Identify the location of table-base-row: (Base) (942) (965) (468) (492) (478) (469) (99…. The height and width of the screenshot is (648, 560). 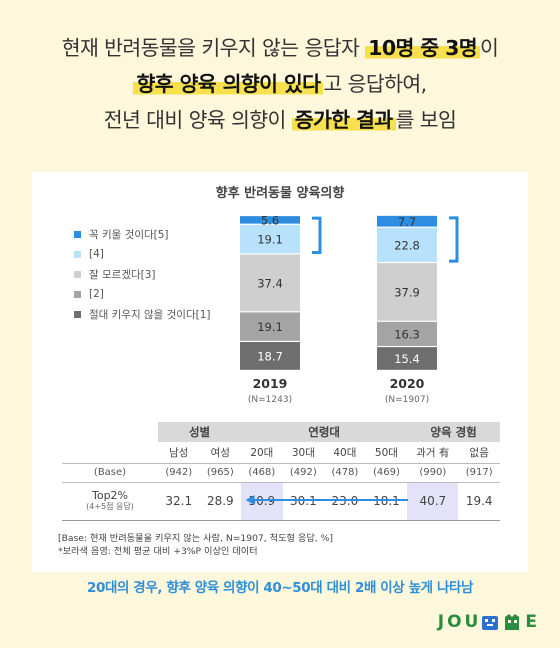
(281, 473).